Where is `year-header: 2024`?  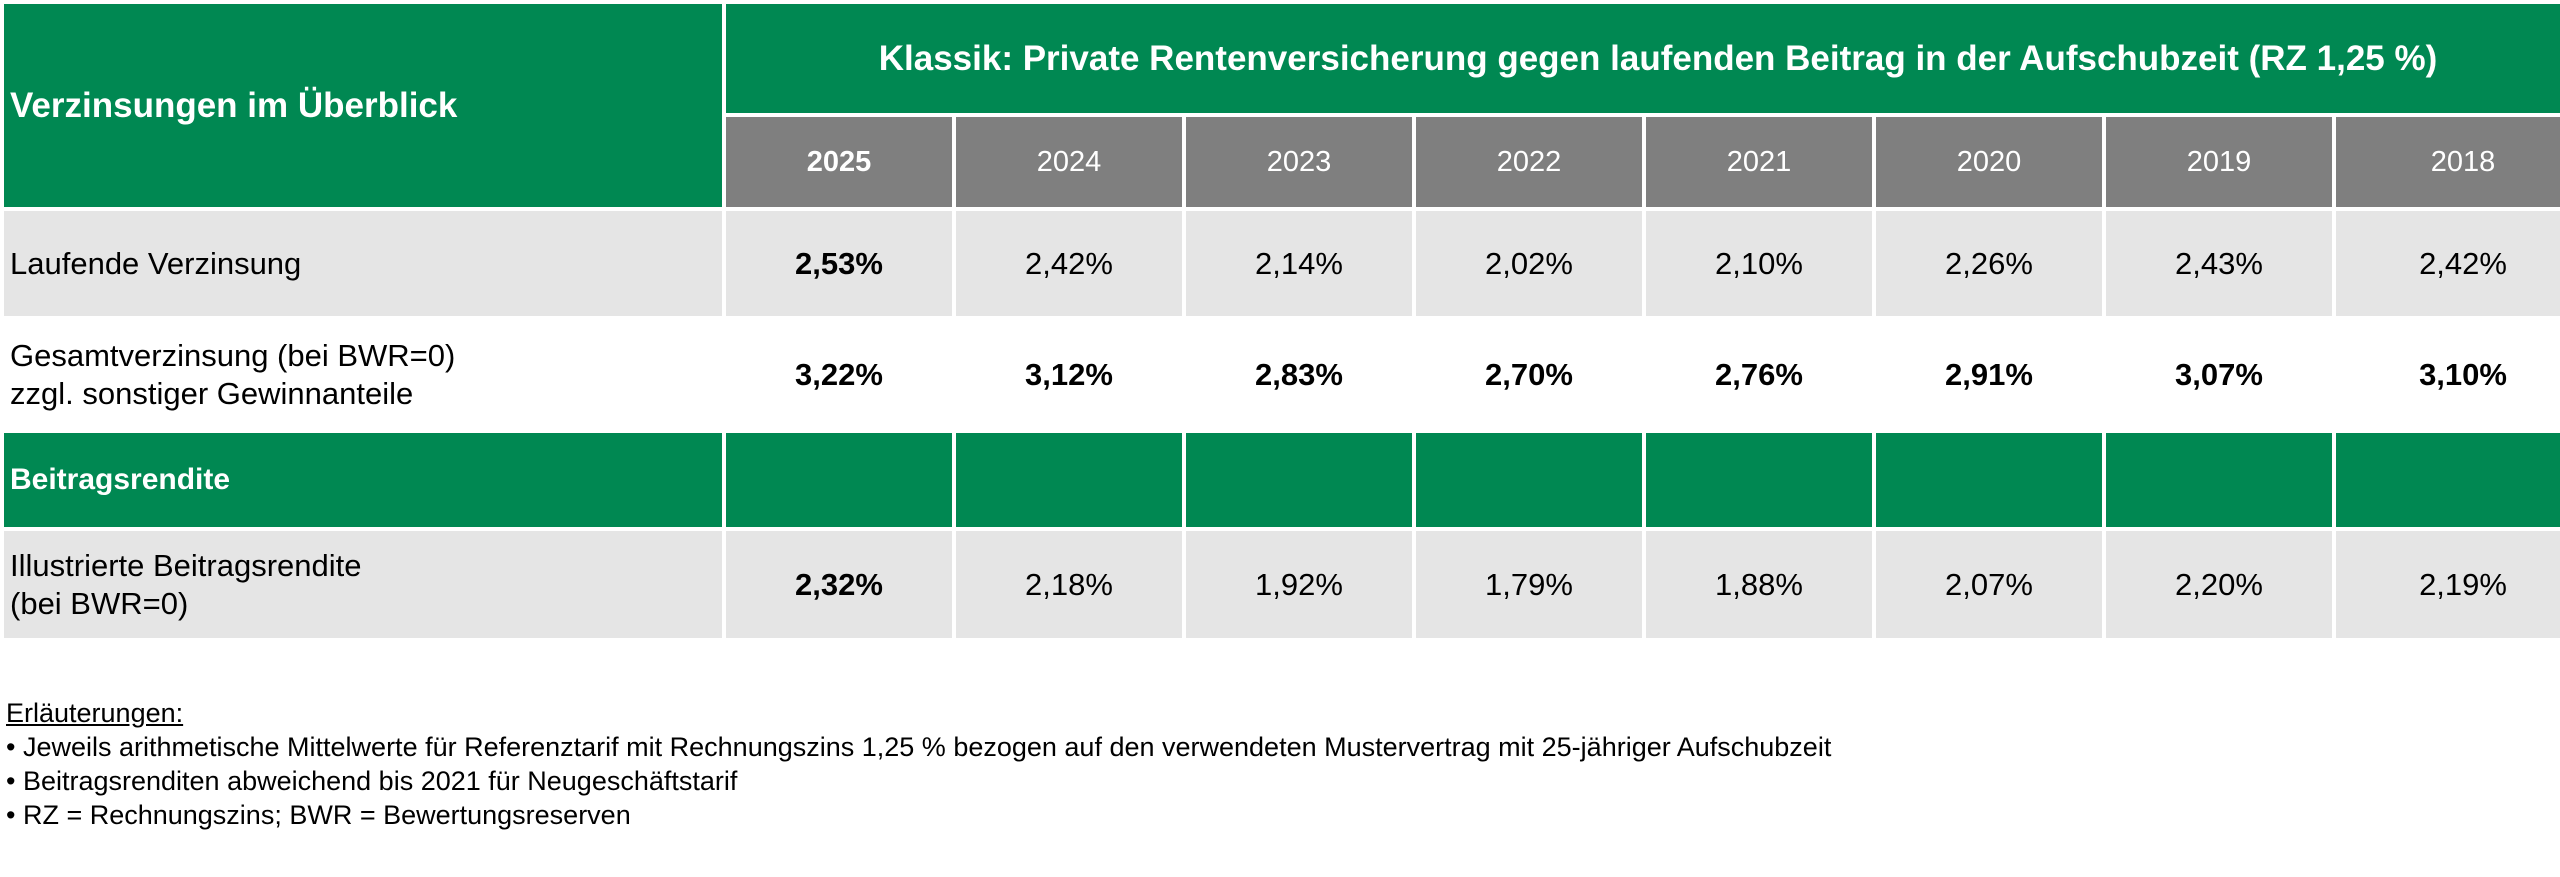 year-header: 2024 is located at coordinates (1069, 162).